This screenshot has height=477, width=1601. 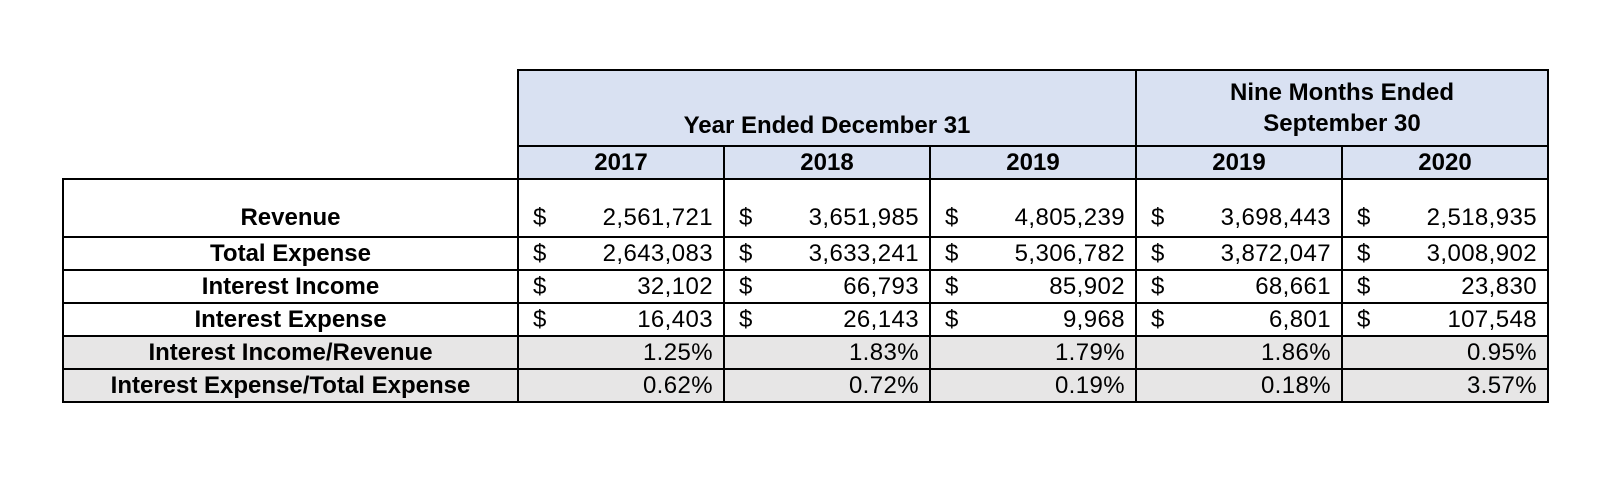 I want to click on row-label: Interest Income, so click(x=290, y=286).